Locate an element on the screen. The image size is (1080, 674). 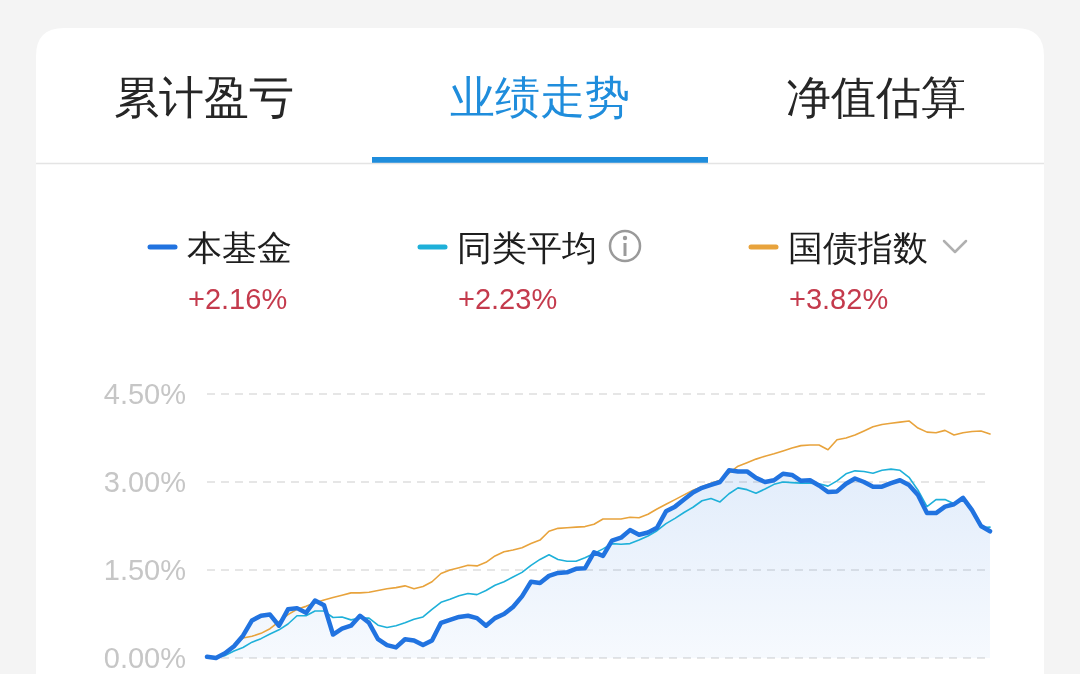
ytick-label: 3.00% is located at coordinates (144, 482).